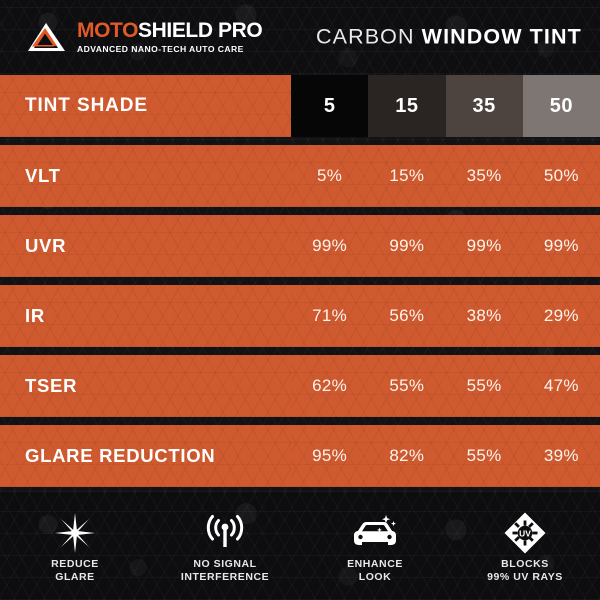 This screenshot has width=600, height=600. What do you see at coordinates (561, 315) in the screenshot?
I see `cell-value: 29%` at bounding box center [561, 315].